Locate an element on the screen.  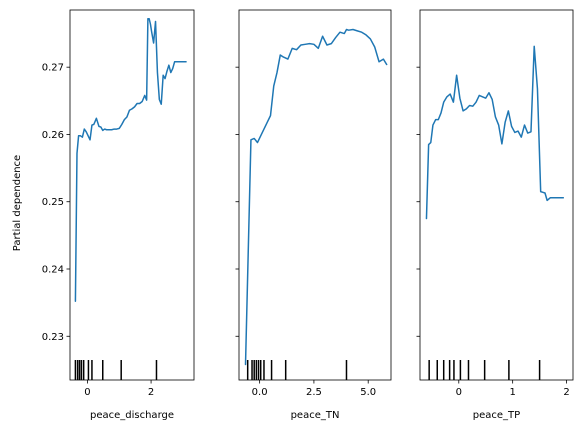
y-tick-label: 0.26 is located at coordinates (53, 135).